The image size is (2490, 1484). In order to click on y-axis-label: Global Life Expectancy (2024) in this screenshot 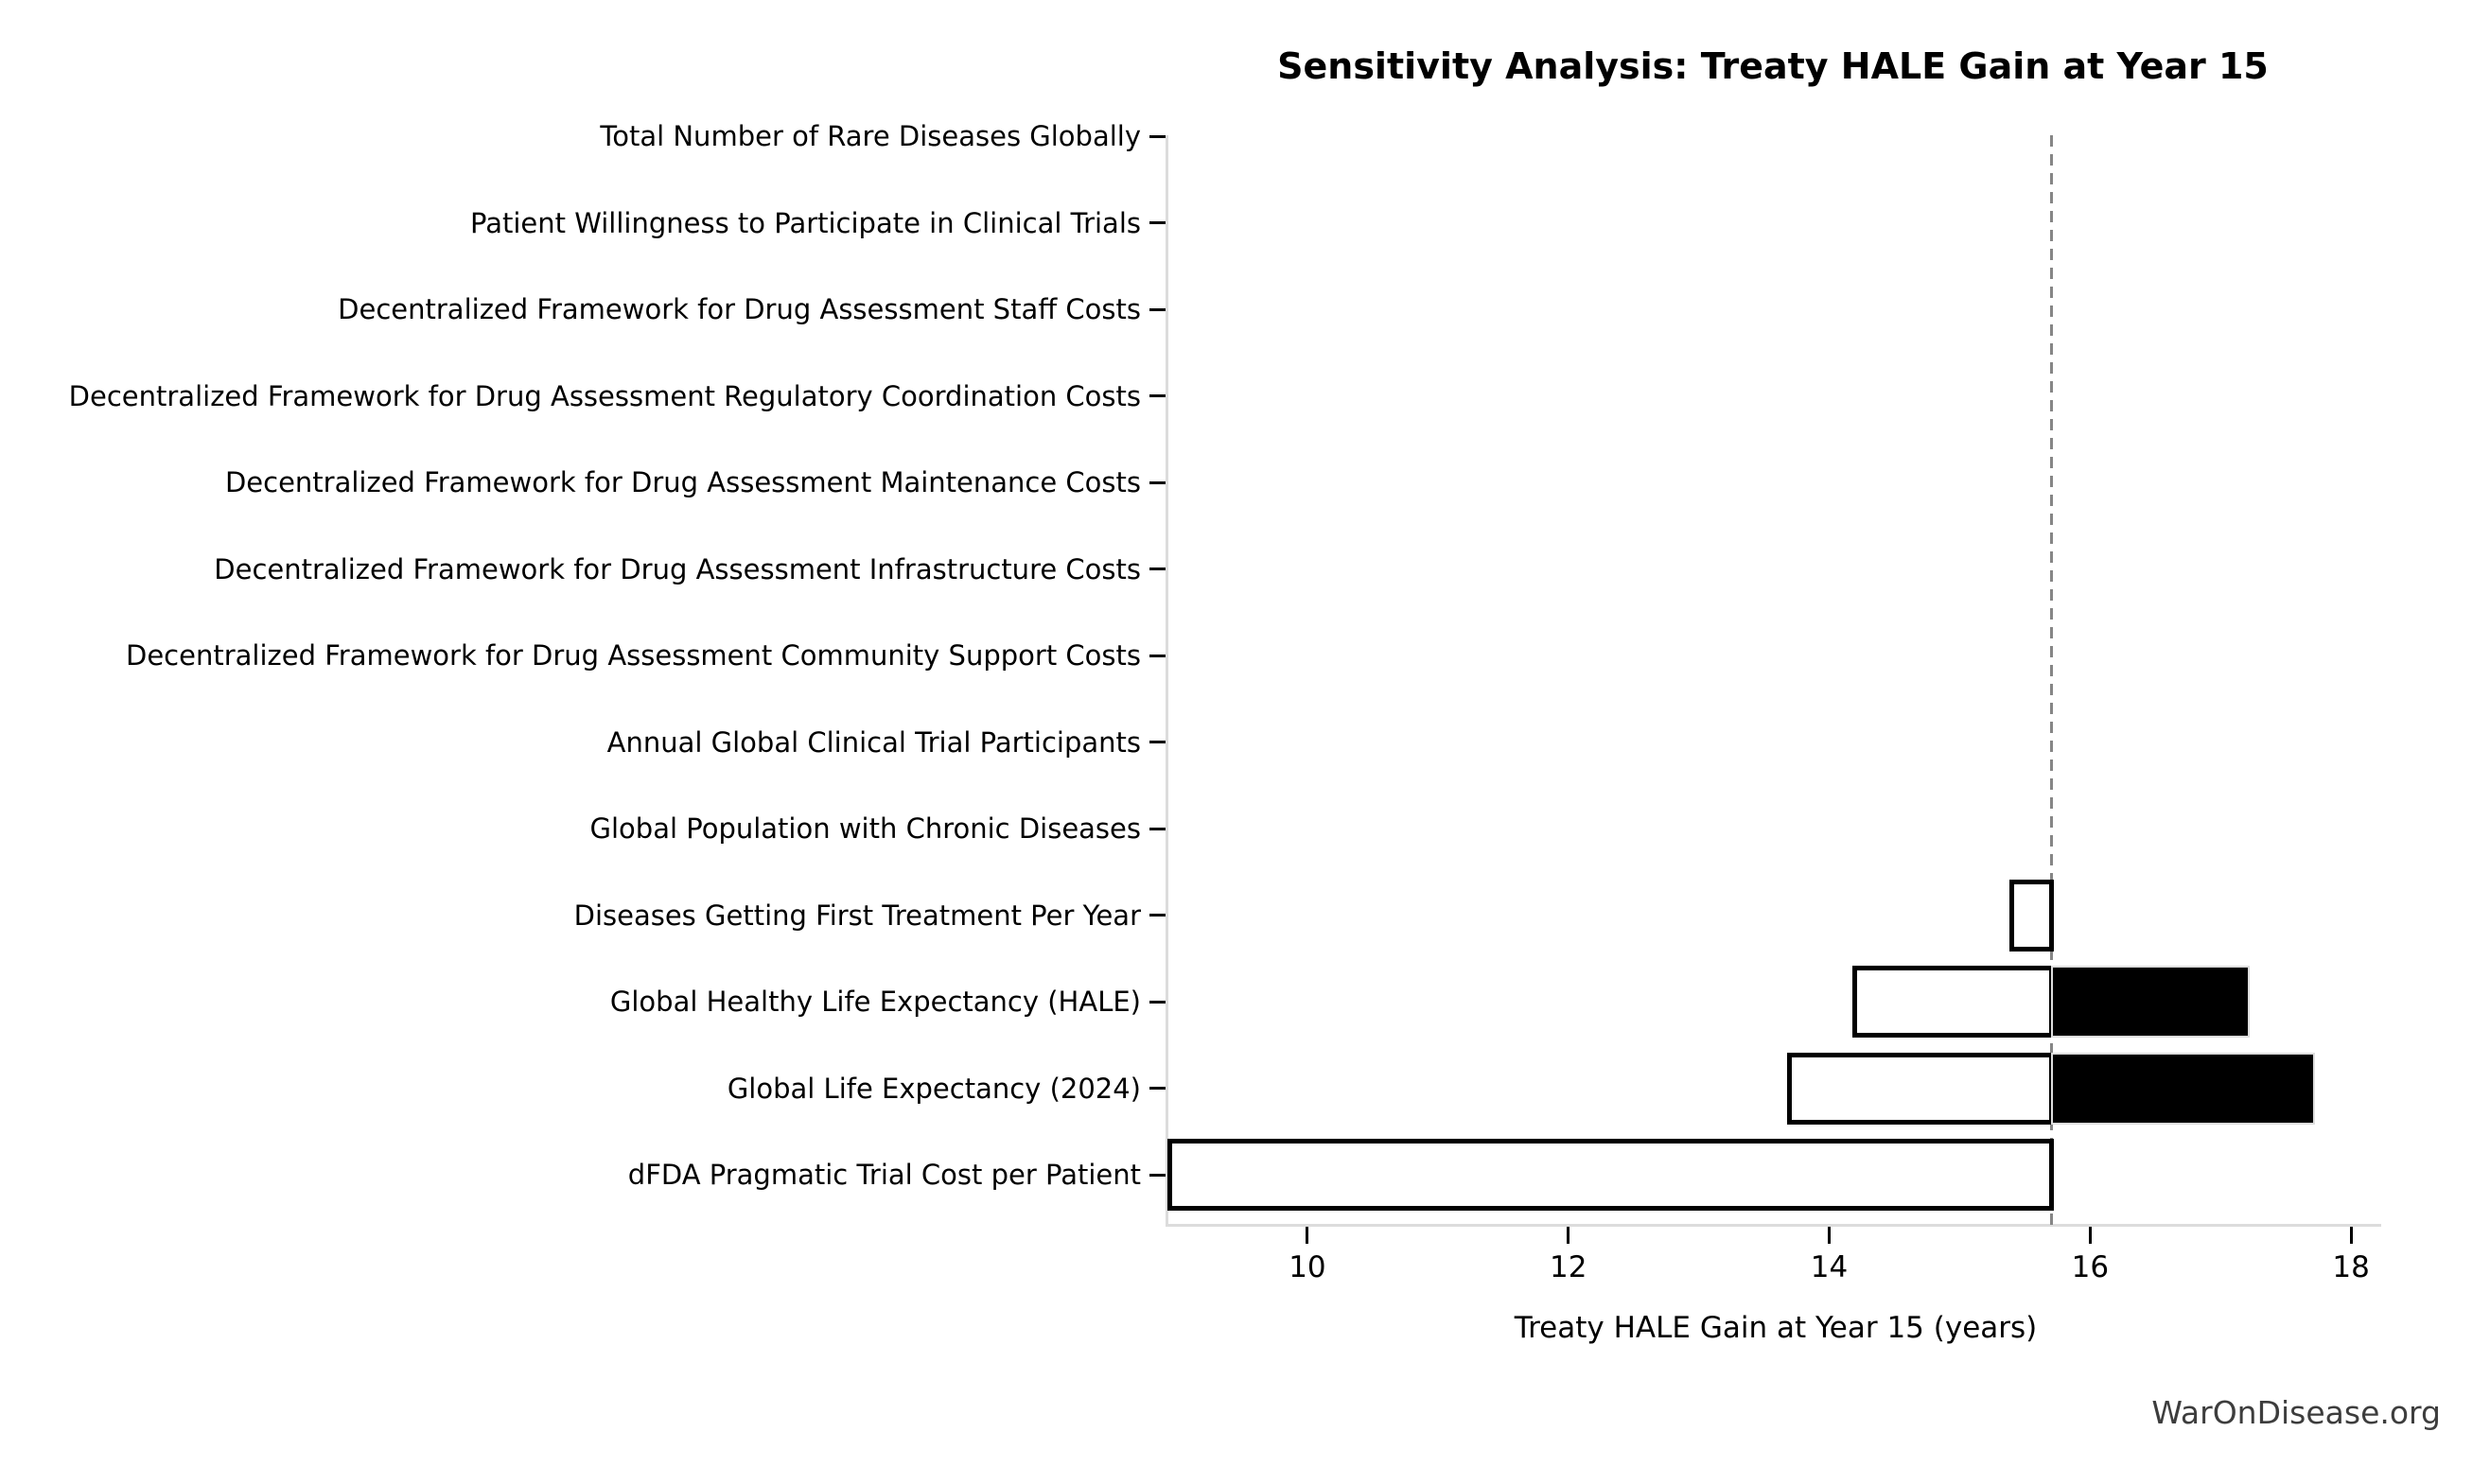, I will do `click(934, 1088)`.